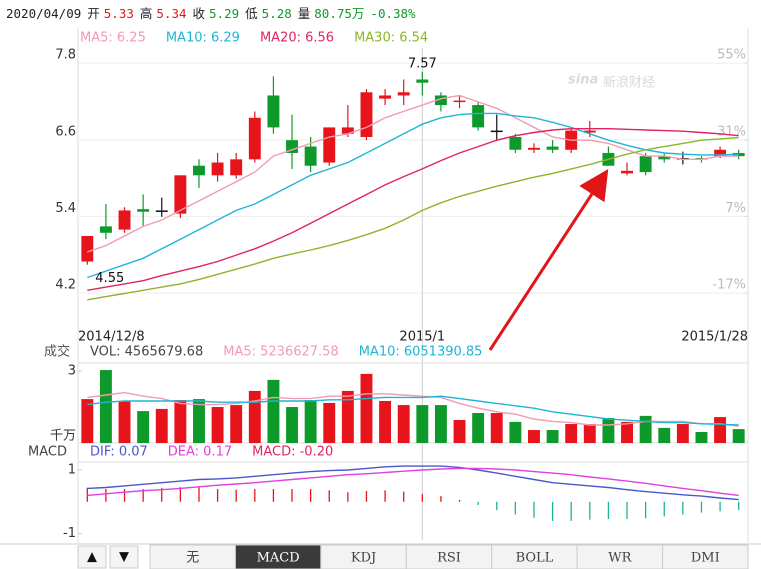  What do you see at coordinates (113, 38) in the screenshot?
I see `legend-item: MA5: 6.25` at bounding box center [113, 38].